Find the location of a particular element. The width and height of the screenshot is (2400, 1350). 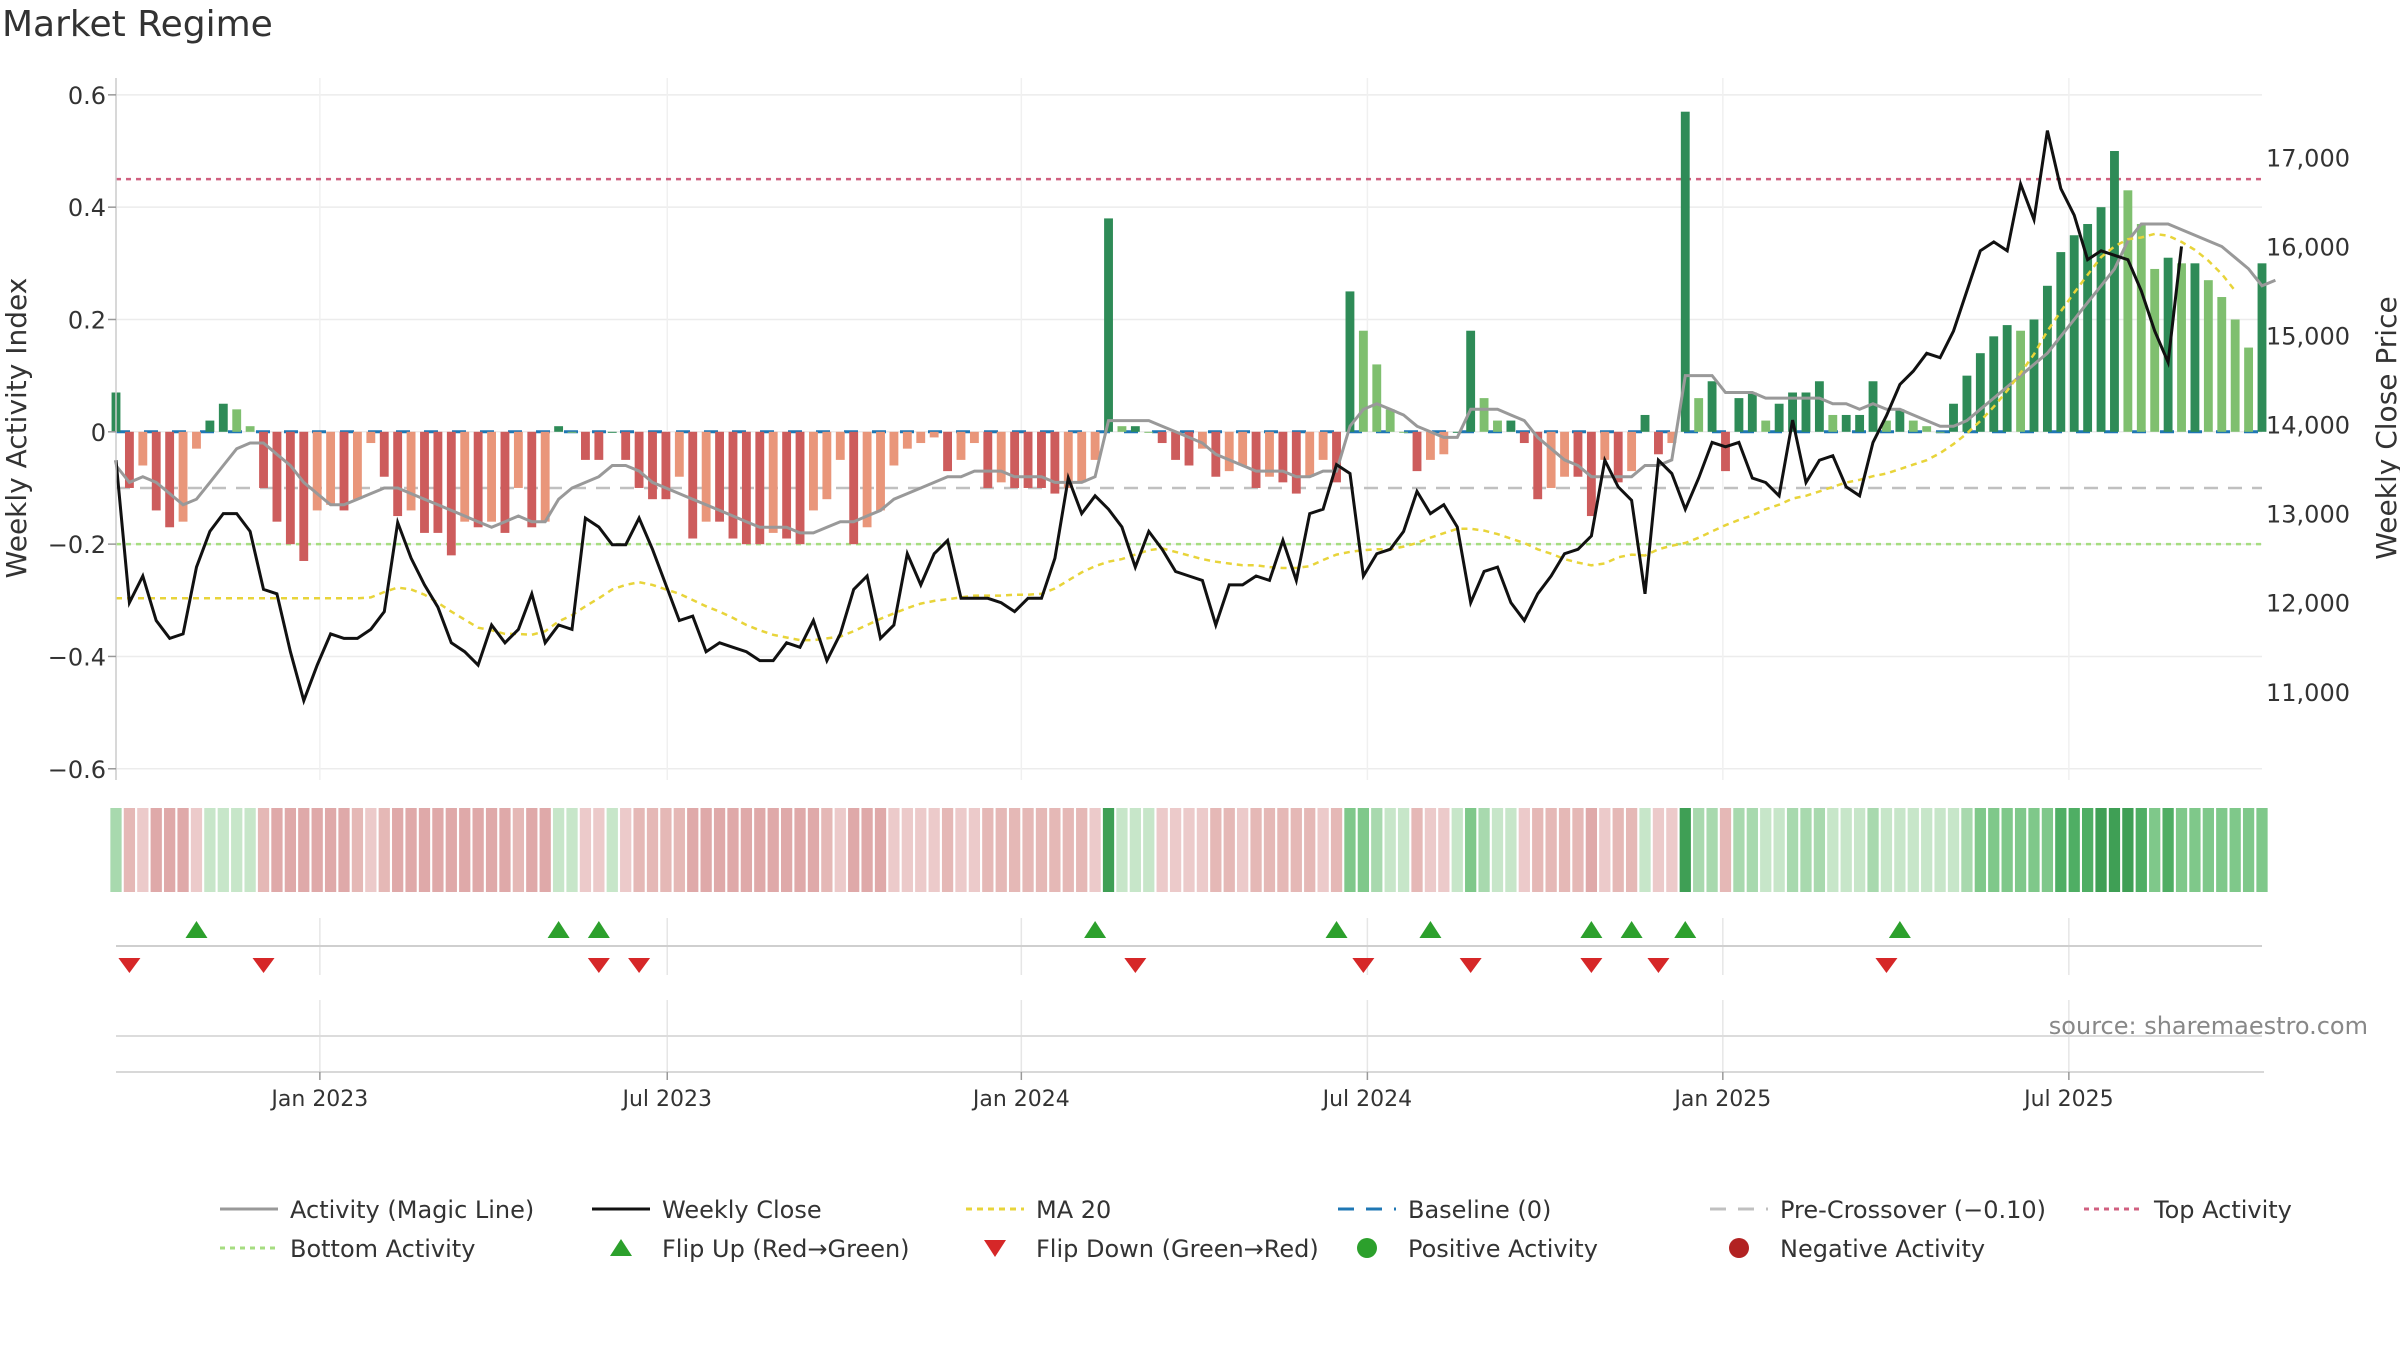

x-tick-label: Jan 2023 is located at coordinates (318, 1099).